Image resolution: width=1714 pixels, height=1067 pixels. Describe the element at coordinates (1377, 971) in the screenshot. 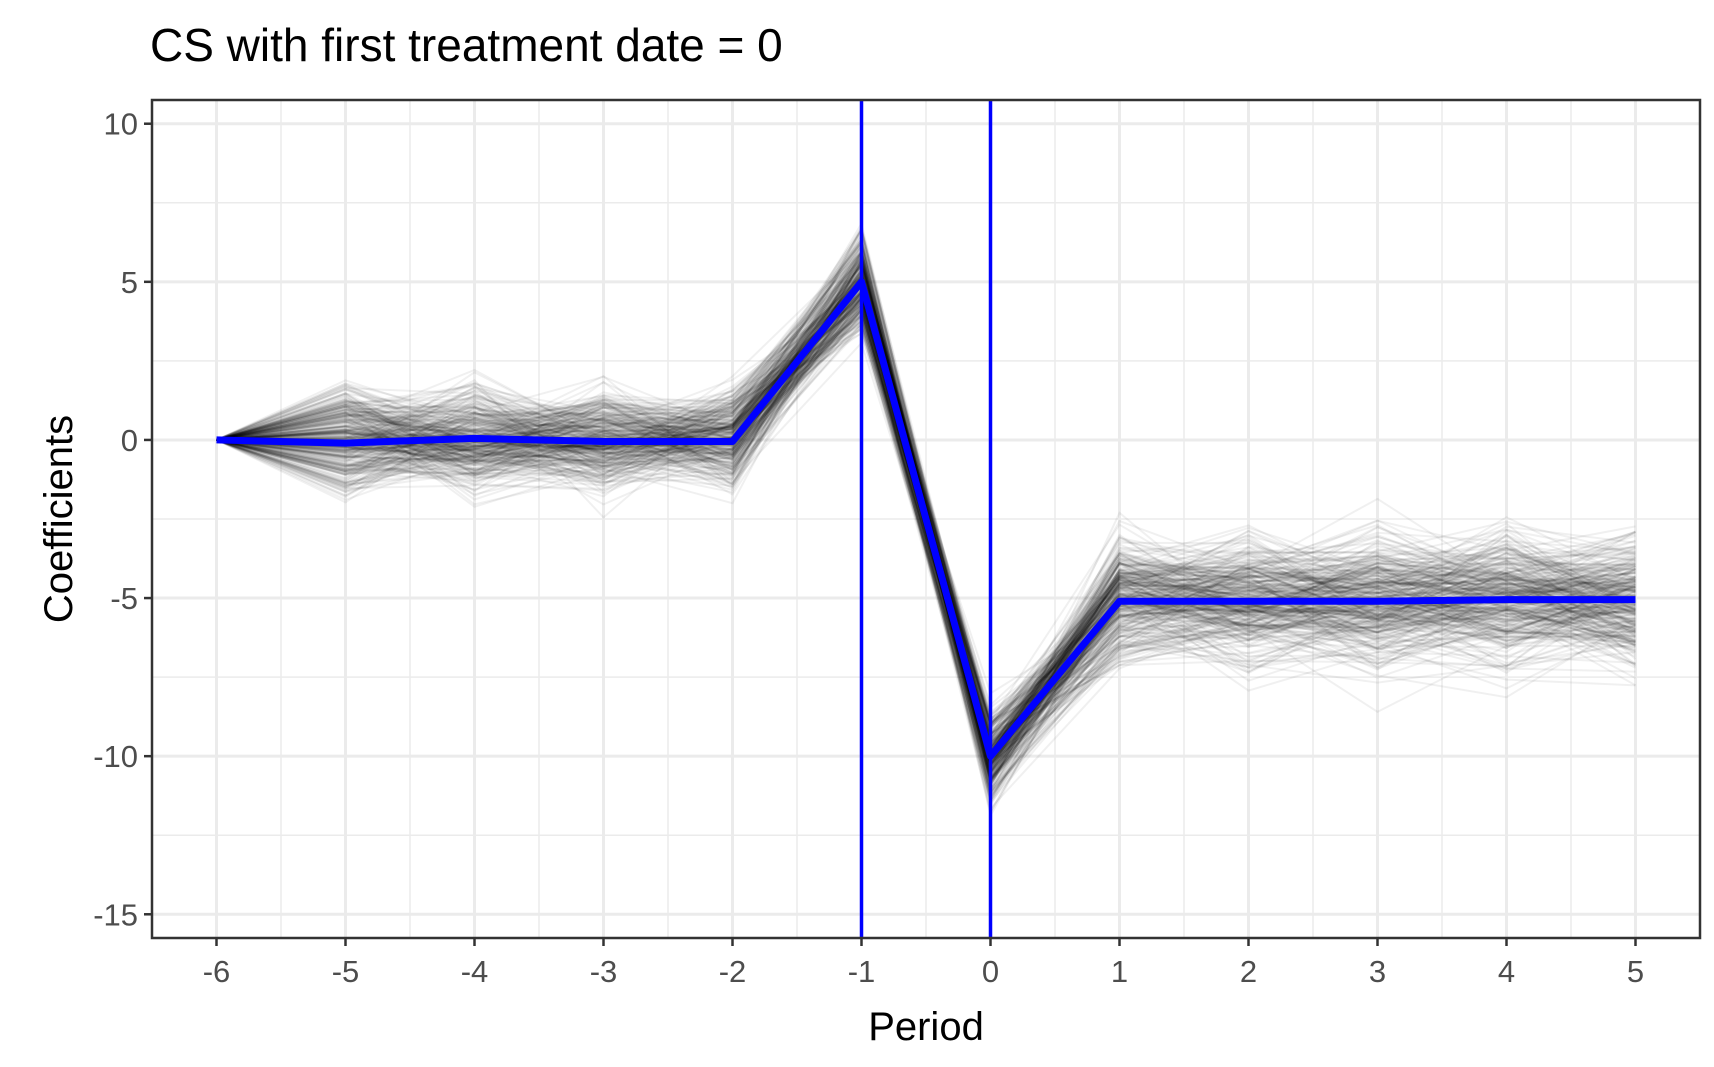

I see `x-tick-label: 3` at that location.